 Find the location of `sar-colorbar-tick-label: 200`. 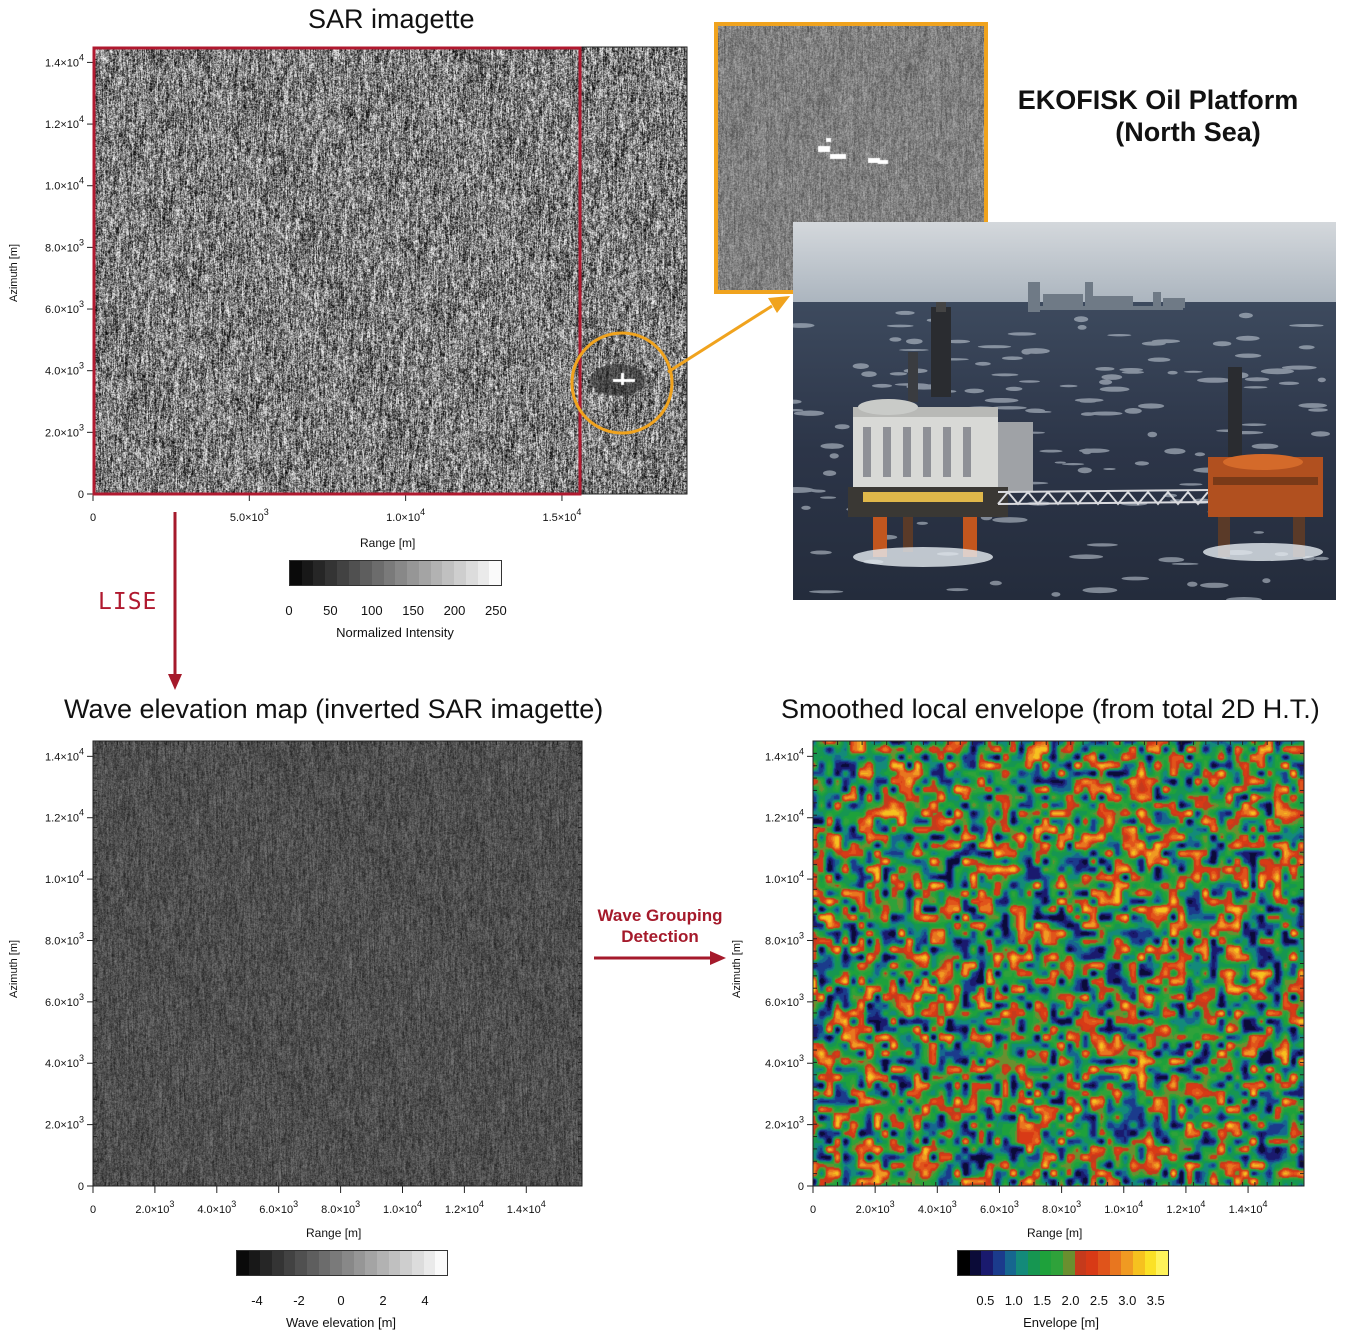

sar-colorbar-tick-label: 200 is located at coordinates (454, 610).